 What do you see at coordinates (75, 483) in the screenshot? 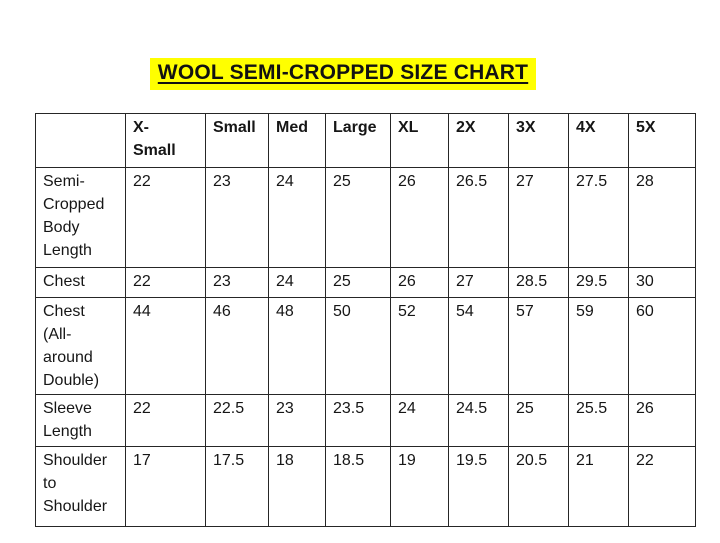
I see `row-label-text: Shoulder to Shoulder` at bounding box center [75, 483].